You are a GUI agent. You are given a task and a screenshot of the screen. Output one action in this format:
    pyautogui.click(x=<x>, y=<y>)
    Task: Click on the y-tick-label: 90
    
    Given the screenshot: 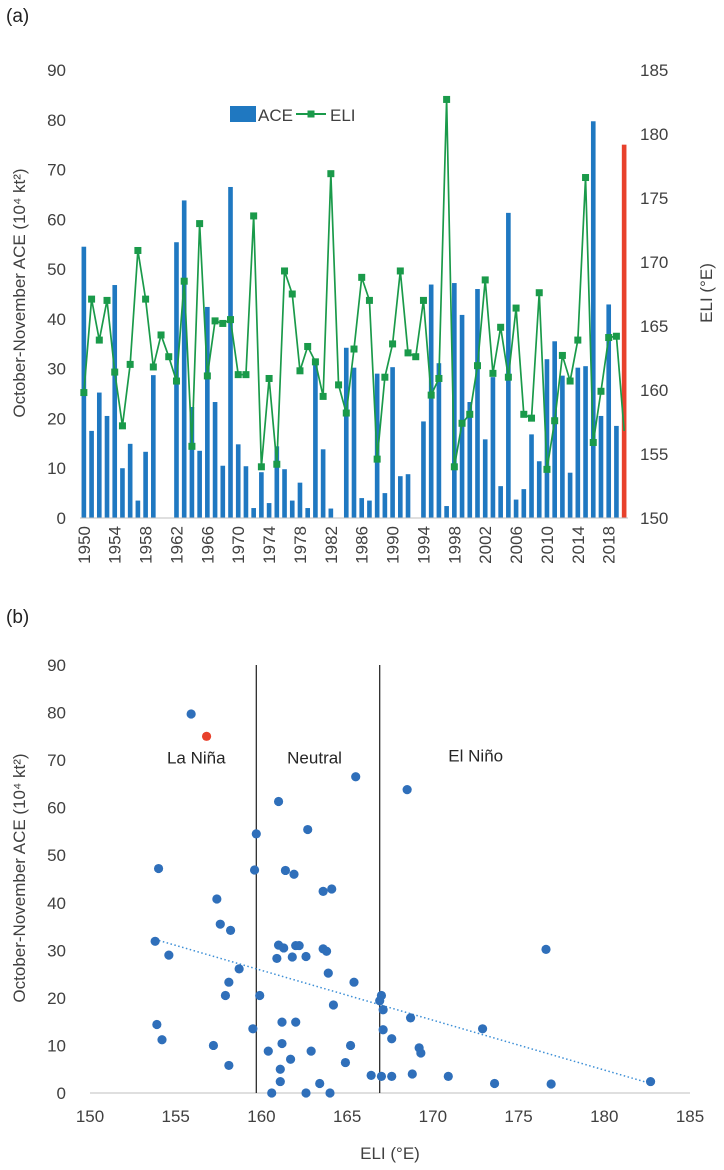 What is the action you would take?
    pyautogui.click(x=56, y=665)
    